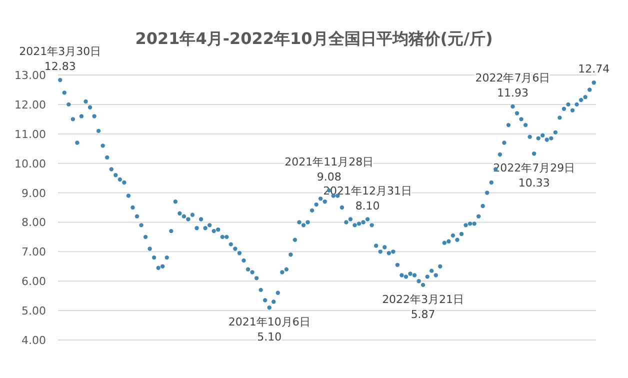 The image size is (628, 378). Describe the element at coordinates (30, 134) in the screenshot. I see `y-tick-label: 11.00` at that location.